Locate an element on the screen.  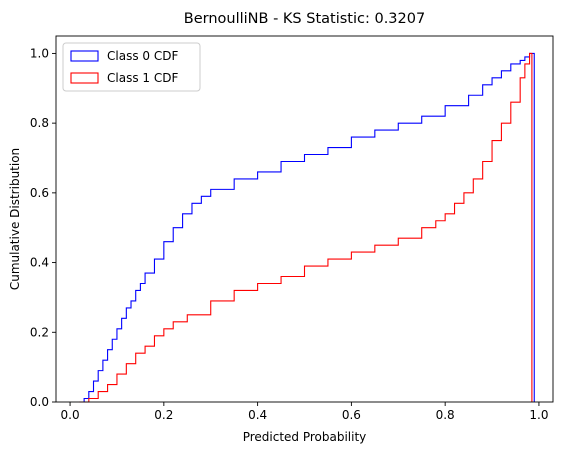
x-tick-label: 0.0 is located at coordinates (70, 415).